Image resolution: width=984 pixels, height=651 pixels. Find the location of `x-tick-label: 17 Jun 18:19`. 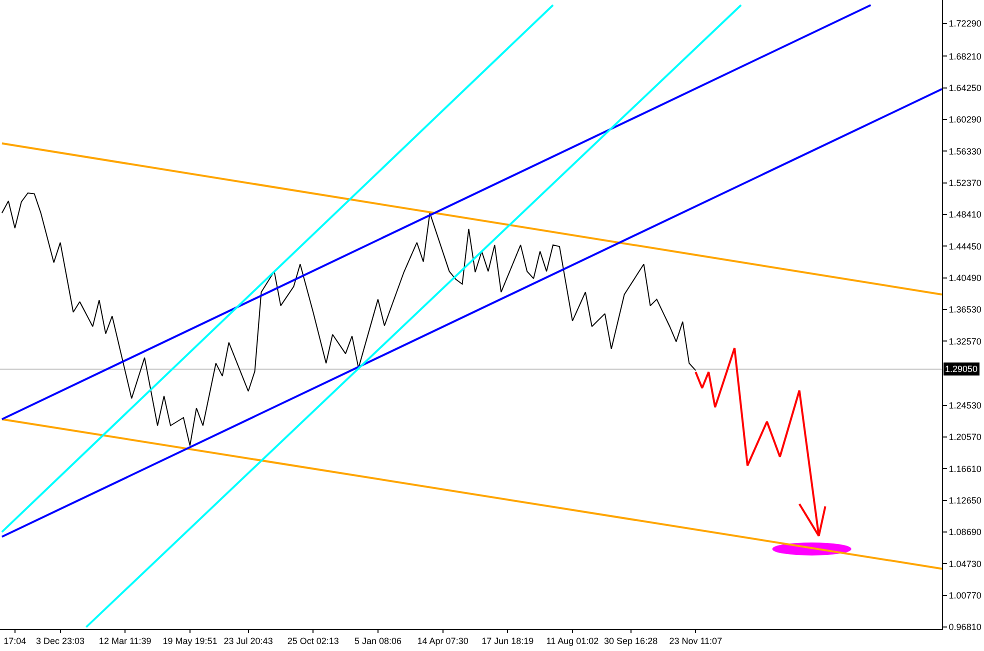

x-tick-label: 17 Jun 18:19 is located at coordinates (508, 641).